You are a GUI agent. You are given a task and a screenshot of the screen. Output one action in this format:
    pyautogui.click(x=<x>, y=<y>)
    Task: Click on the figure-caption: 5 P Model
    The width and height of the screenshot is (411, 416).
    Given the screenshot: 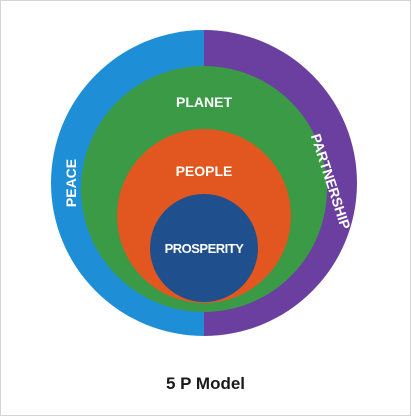 What is the action you would take?
    pyautogui.click(x=205, y=383)
    